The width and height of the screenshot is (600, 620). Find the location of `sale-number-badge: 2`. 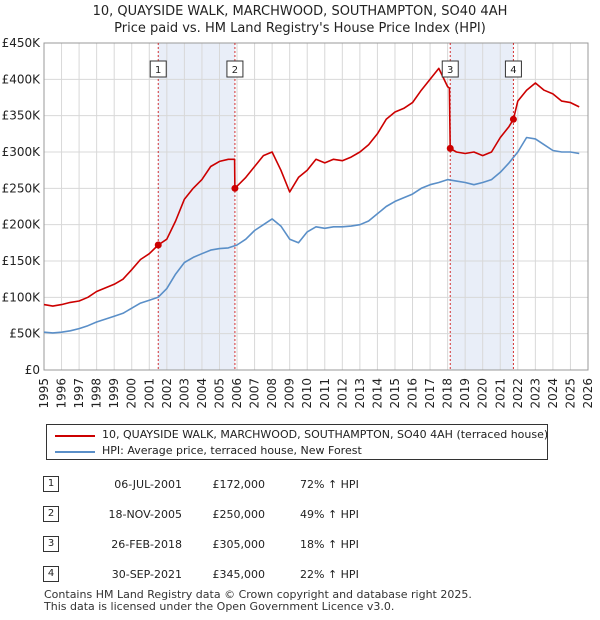

sale-number-badge: 2 is located at coordinates (51, 514).